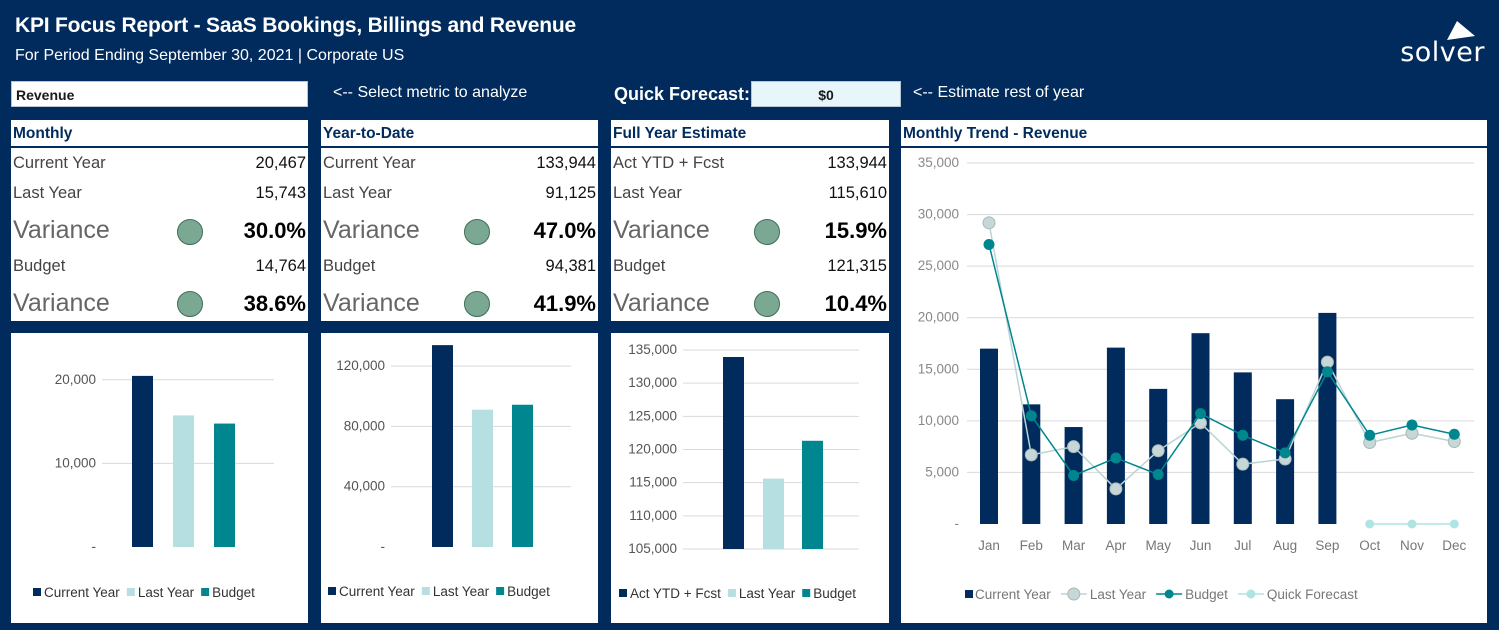 The height and width of the screenshot is (630, 1499). I want to click on x-tick-label: May, so click(1158, 545).